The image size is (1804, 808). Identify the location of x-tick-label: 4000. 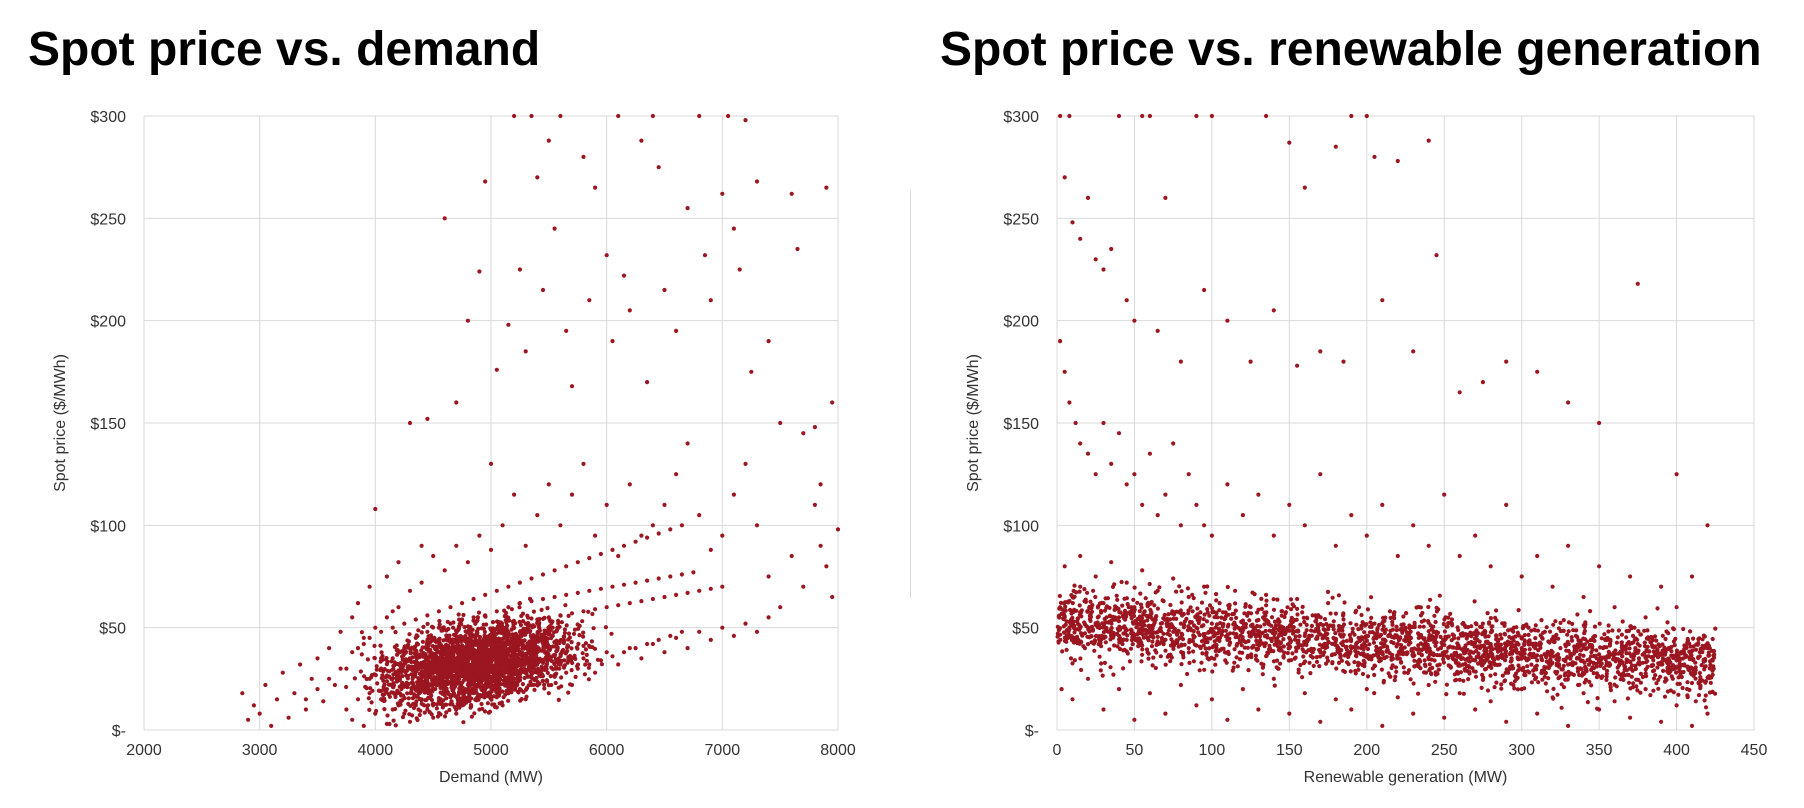
(376, 750).